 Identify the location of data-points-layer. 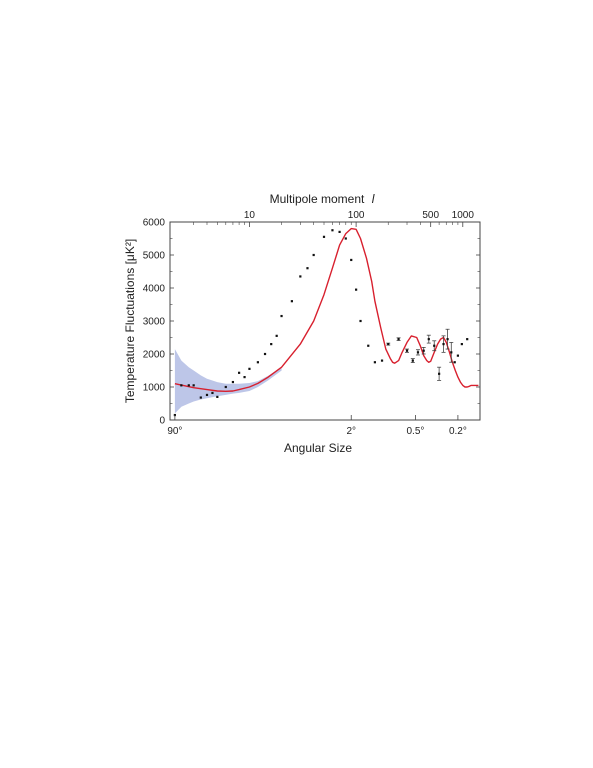
(321, 323).